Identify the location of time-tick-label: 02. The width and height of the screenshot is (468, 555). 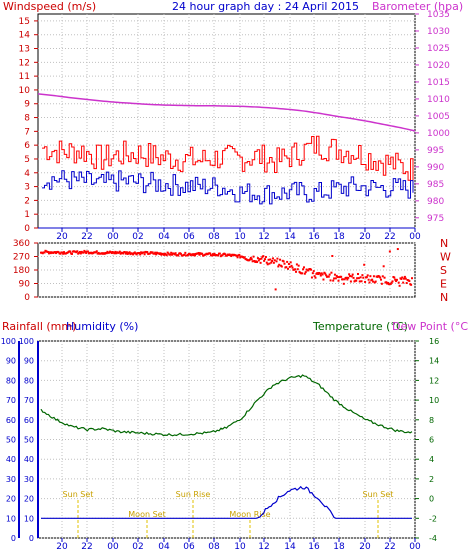
(137, 547).